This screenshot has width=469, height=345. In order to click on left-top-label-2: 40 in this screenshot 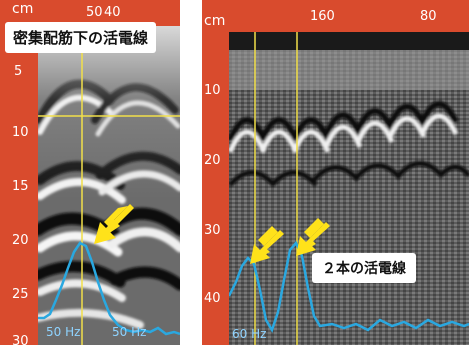, I will do `click(112, 12)`.